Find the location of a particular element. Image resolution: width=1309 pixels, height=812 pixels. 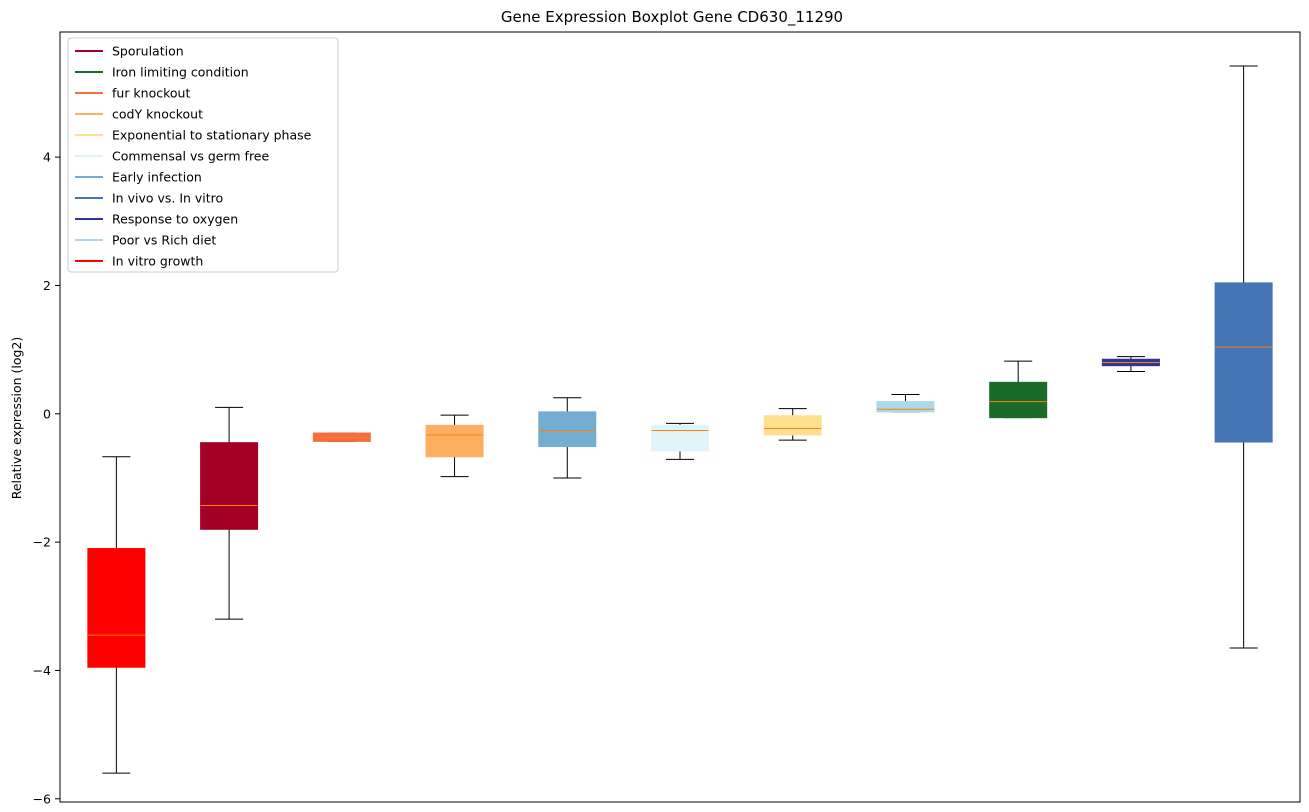

y-tick-label: −6 is located at coordinates (42, 798).